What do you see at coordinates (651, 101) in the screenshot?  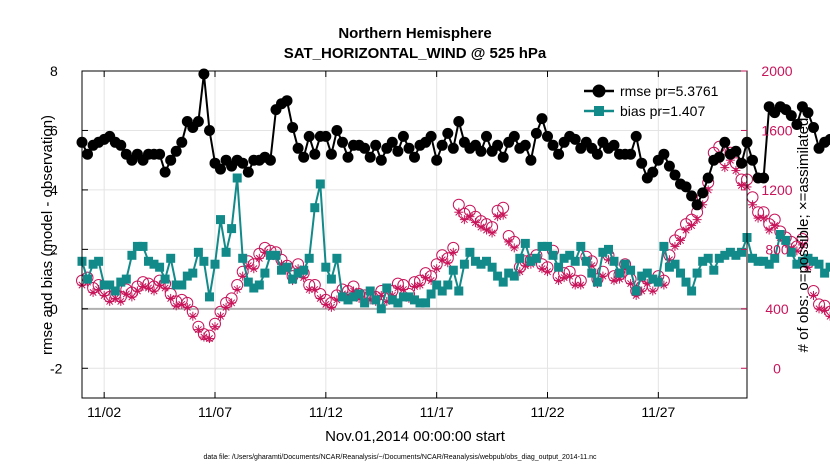 I see `legend: rmse pr=5.3761 bias pr=1.407` at bounding box center [651, 101].